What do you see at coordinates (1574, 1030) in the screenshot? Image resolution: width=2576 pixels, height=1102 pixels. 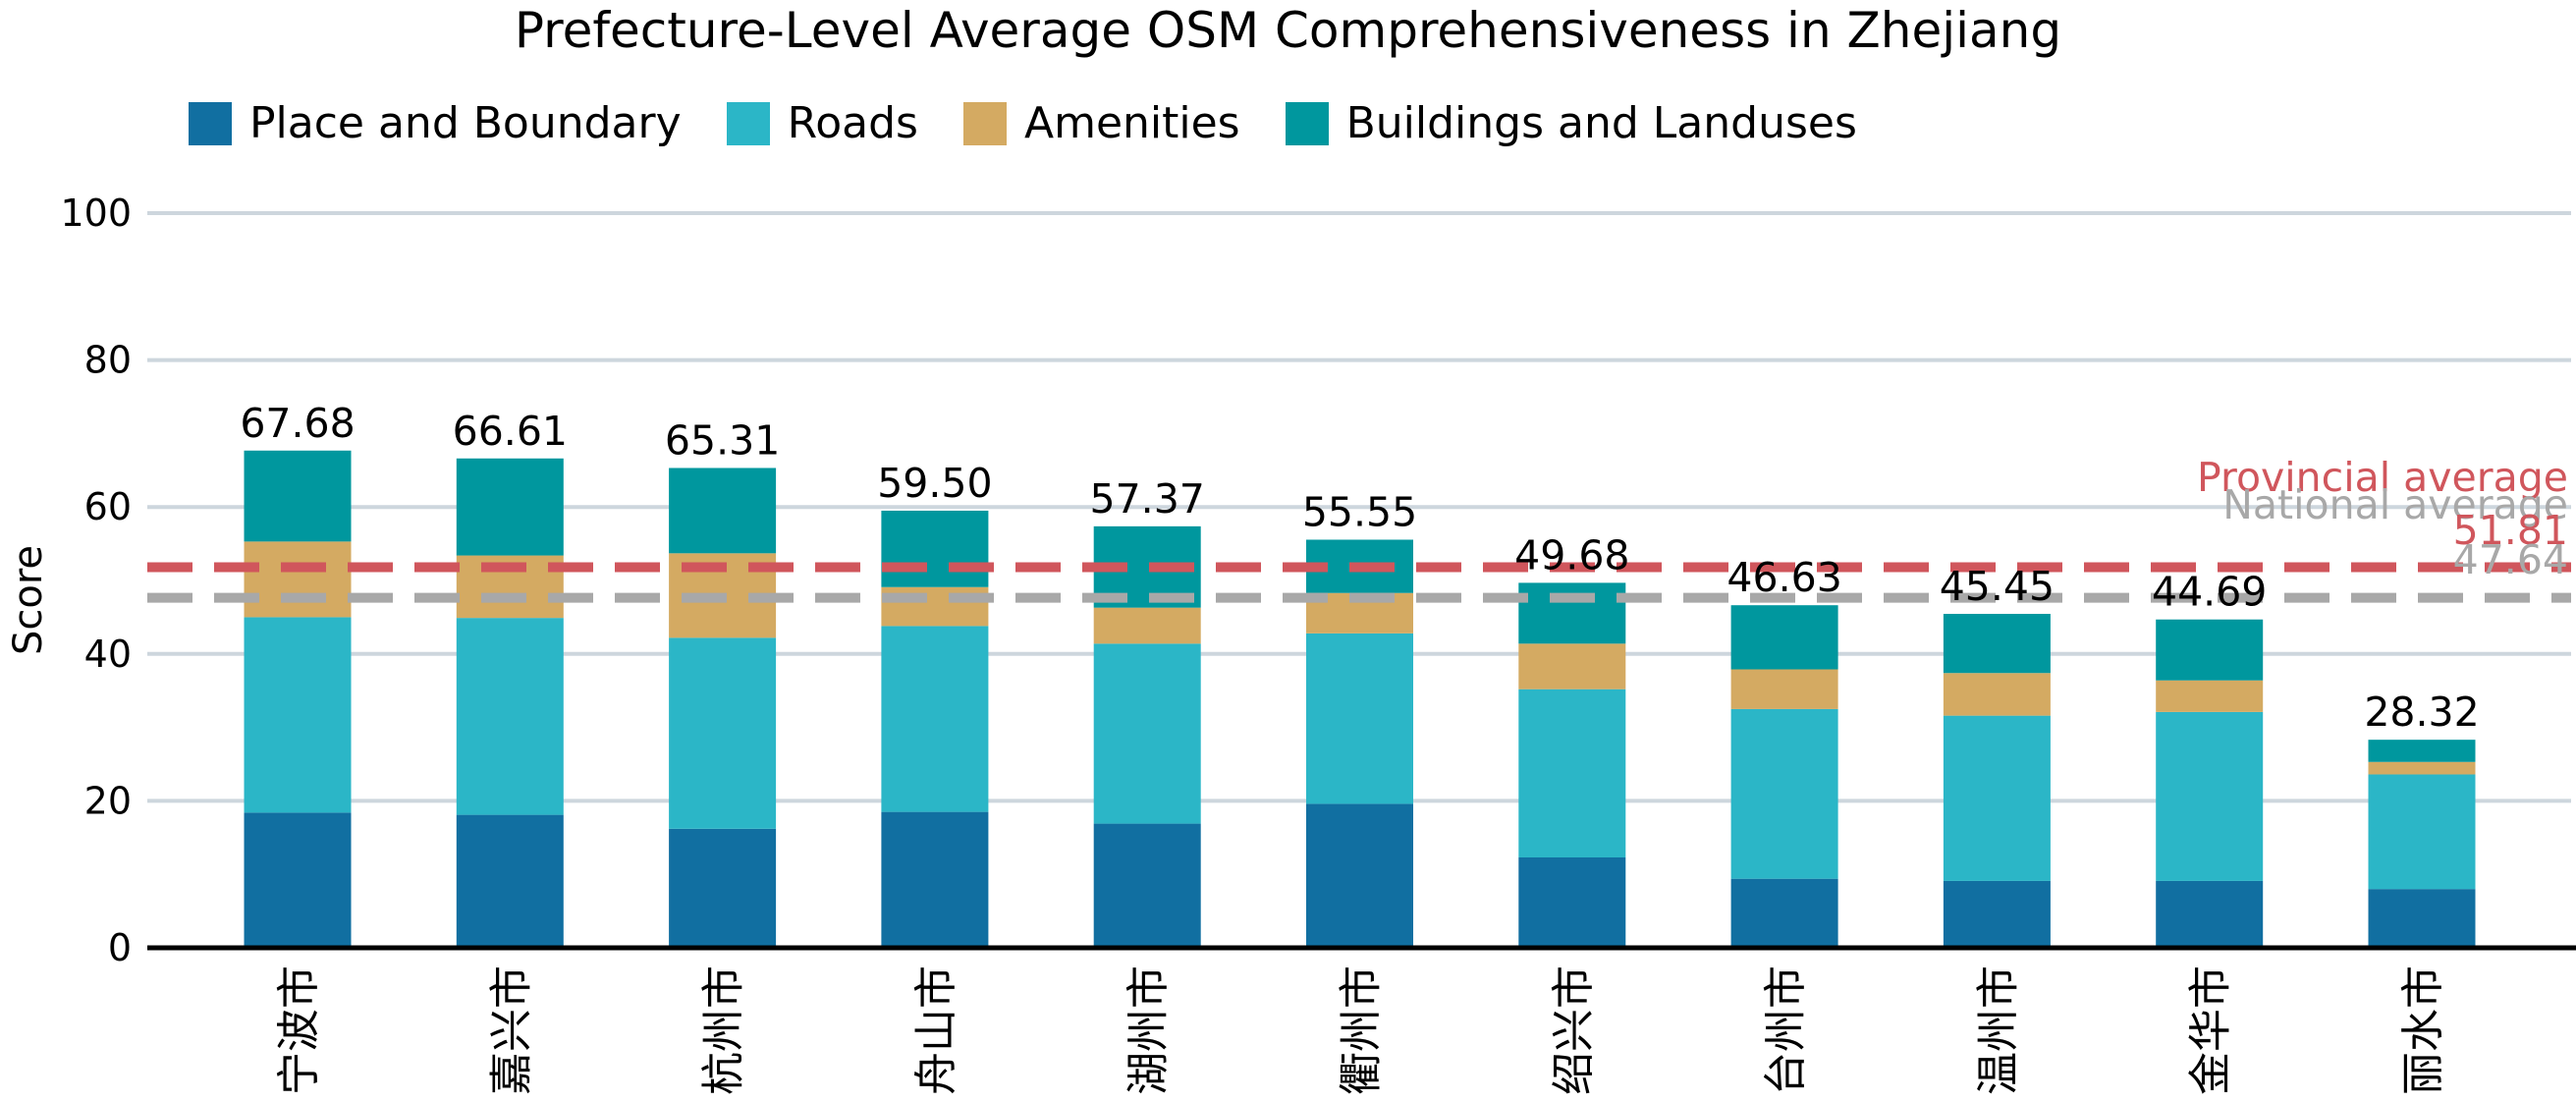 I see `x-category-label: 绍兴市` at bounding box center [1574, 1030].